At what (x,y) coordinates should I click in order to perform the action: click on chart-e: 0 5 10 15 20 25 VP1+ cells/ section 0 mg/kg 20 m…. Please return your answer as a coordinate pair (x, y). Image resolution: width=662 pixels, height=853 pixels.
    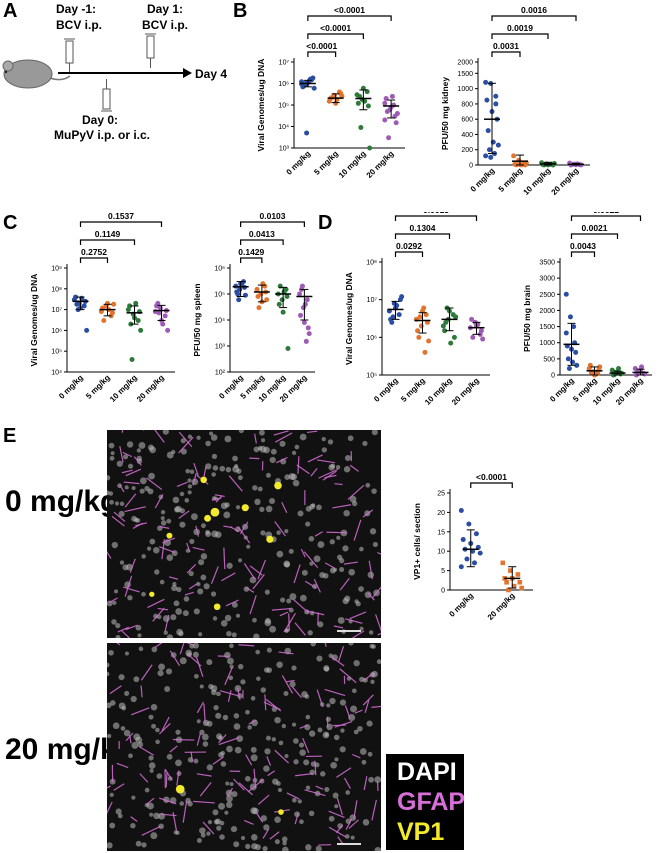
    Looking at the image, I should click on (472, 547).